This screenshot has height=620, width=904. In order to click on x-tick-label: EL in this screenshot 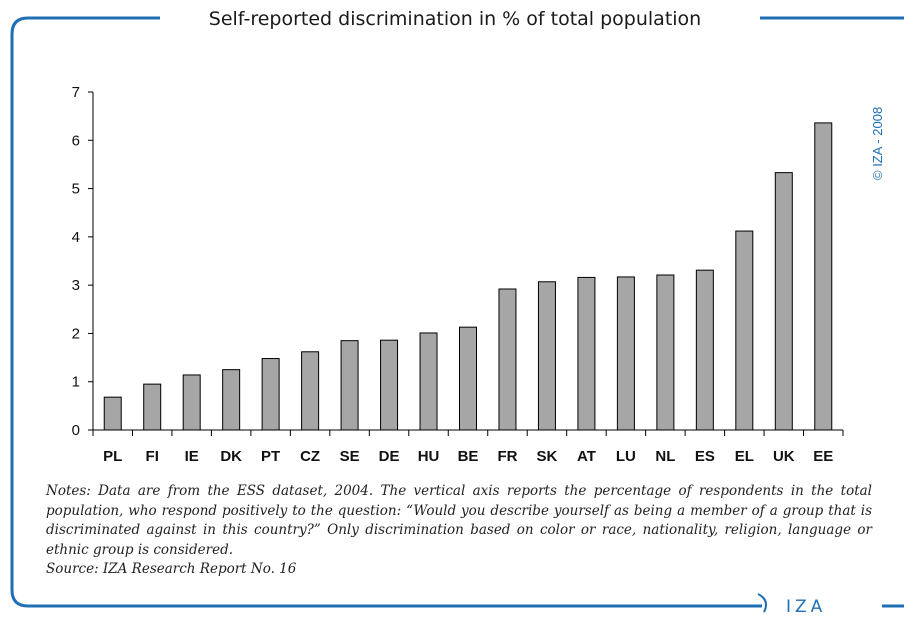, I will do `click(744, 456)`.